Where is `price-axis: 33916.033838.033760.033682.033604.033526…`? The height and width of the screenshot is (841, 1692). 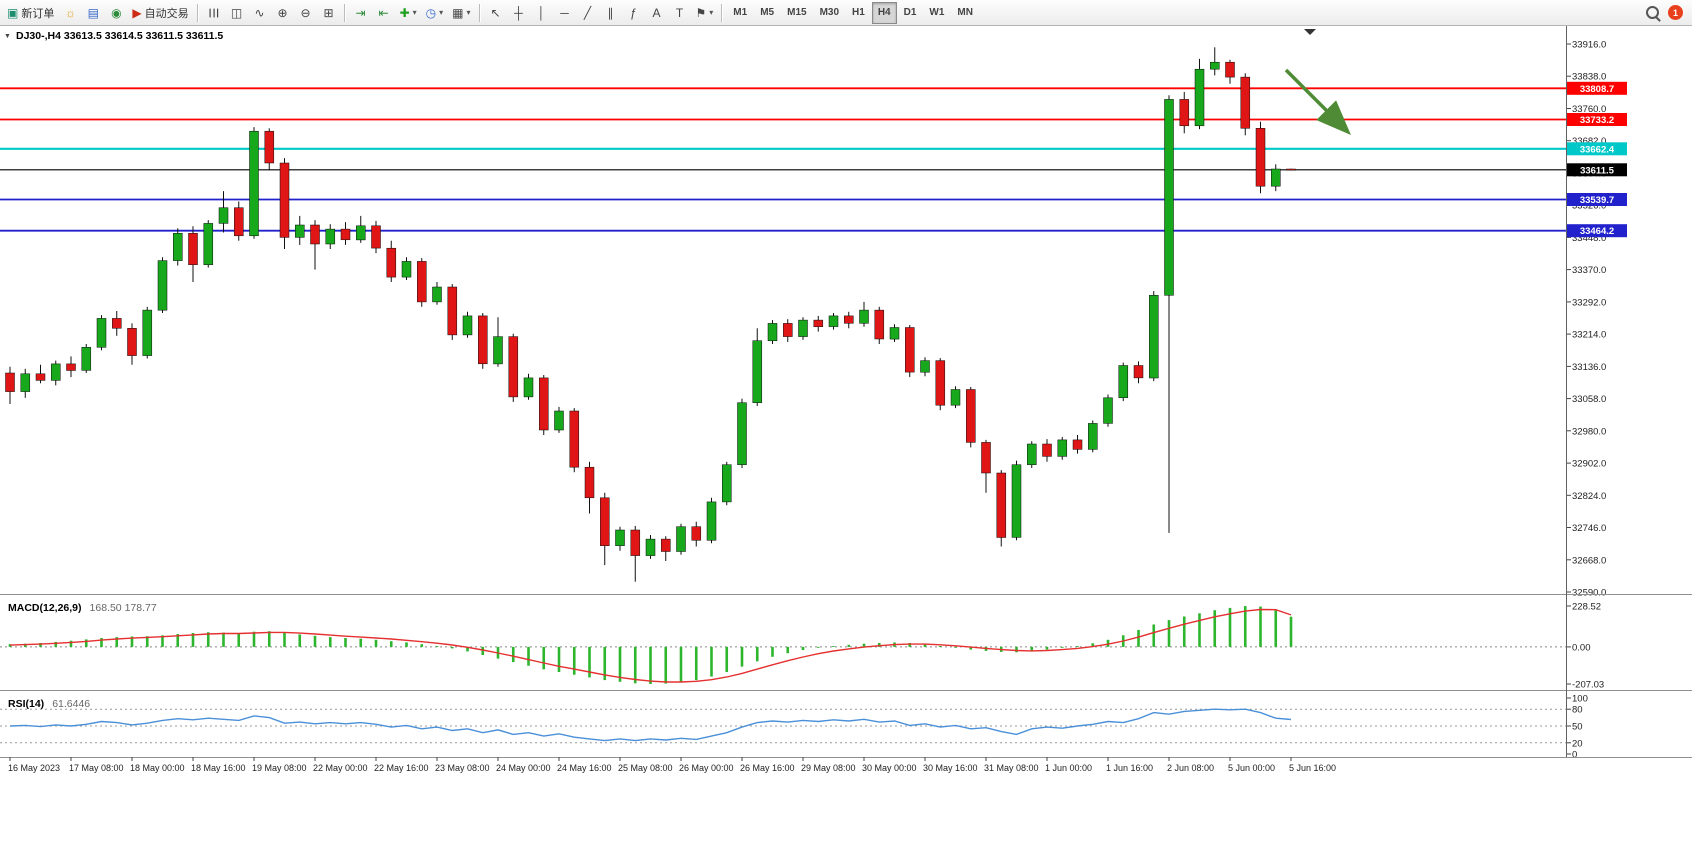 price-axis: 33916.033838.033760.033682.033604.033526… is located at coordinates (1586, 319).